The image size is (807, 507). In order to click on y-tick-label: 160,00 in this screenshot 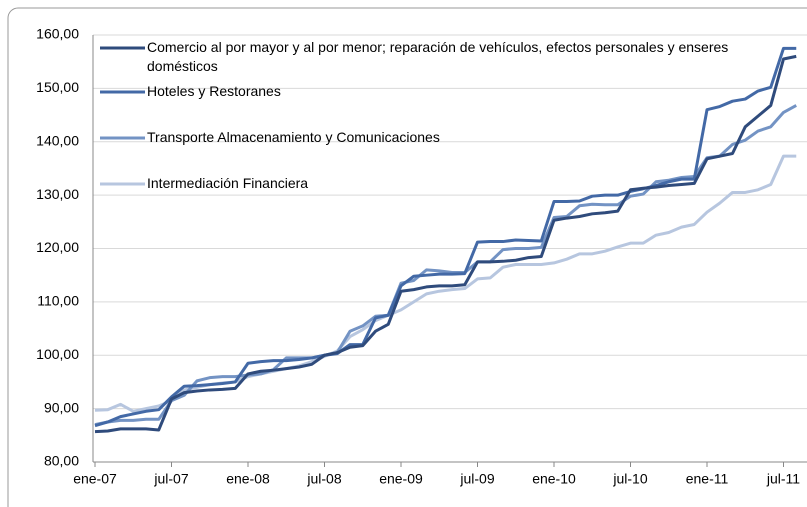, I will do `click(57, 34)`.